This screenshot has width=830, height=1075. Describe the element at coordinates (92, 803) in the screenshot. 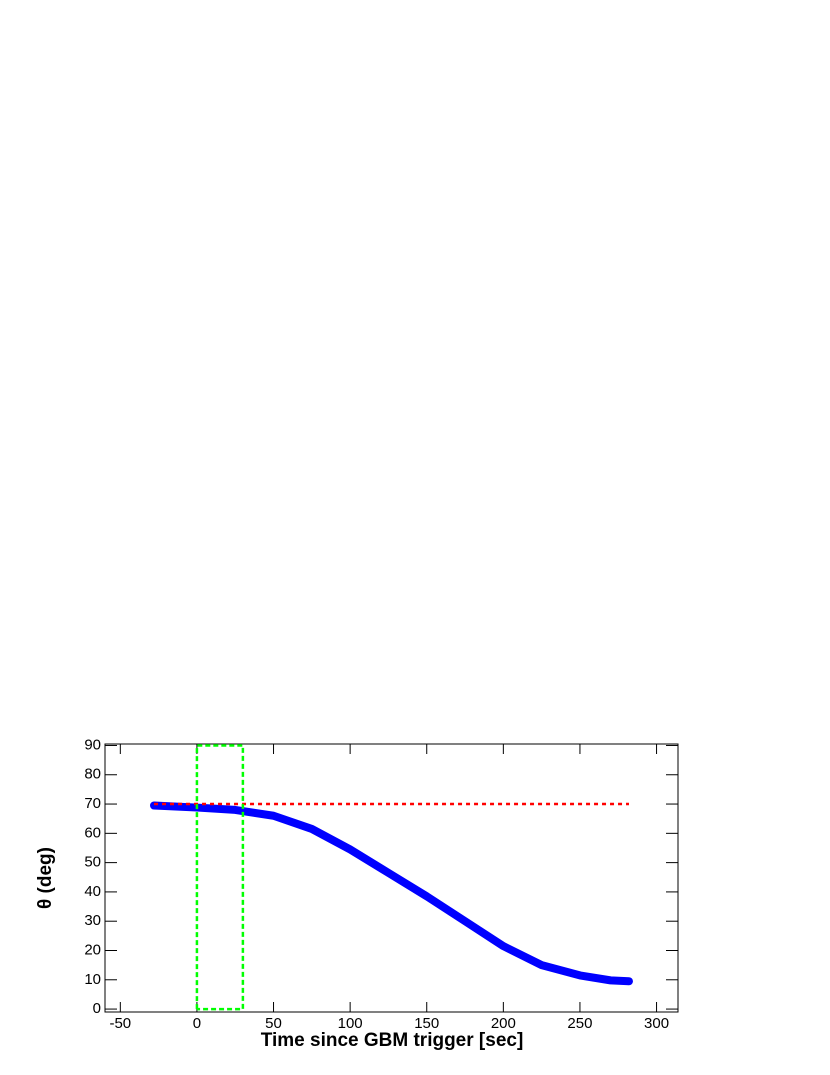

I see `y-tick-label: 70` at that location.